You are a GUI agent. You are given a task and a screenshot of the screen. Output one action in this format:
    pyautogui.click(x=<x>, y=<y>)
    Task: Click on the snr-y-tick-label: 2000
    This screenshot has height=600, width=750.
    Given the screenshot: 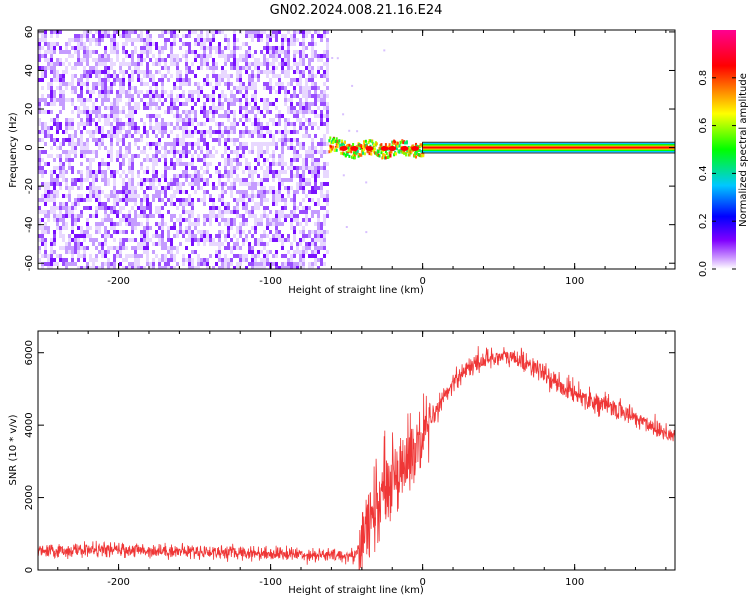 What is the action you would take?
    pyautogui.click(x=29, y=497)
    